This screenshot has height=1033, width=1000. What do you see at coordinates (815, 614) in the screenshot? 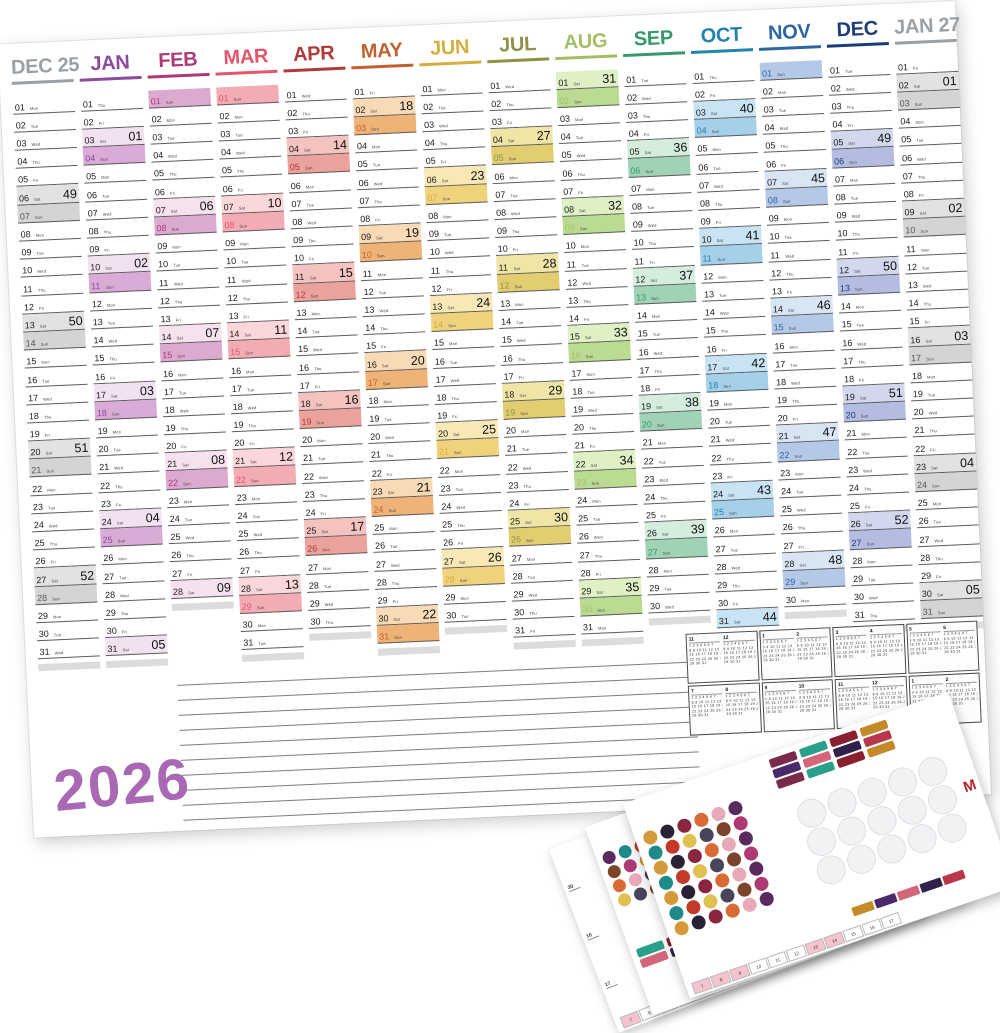
I see `month-end-bar` at bounding box center [815, 614].